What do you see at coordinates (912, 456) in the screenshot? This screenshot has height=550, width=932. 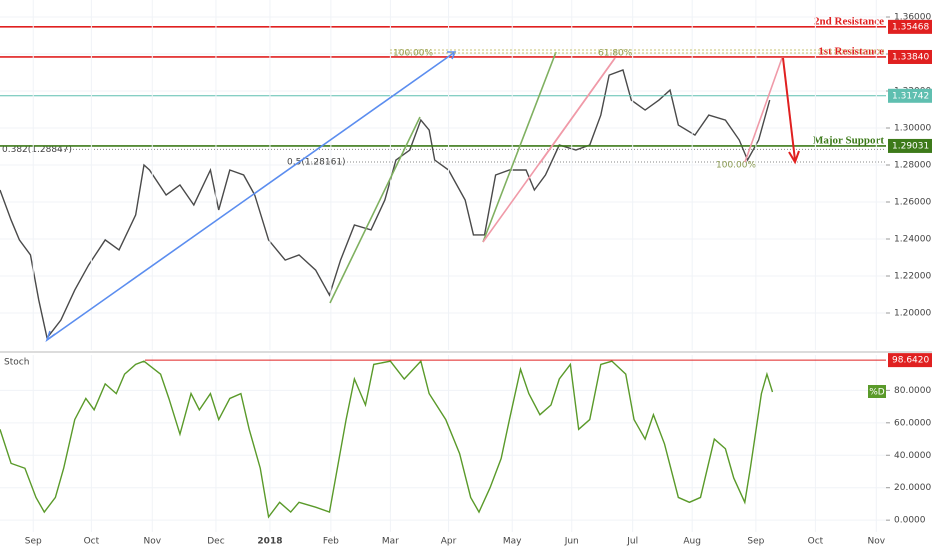 I see `y-tick-label: 40.0000` at bounding box center [912, 456].